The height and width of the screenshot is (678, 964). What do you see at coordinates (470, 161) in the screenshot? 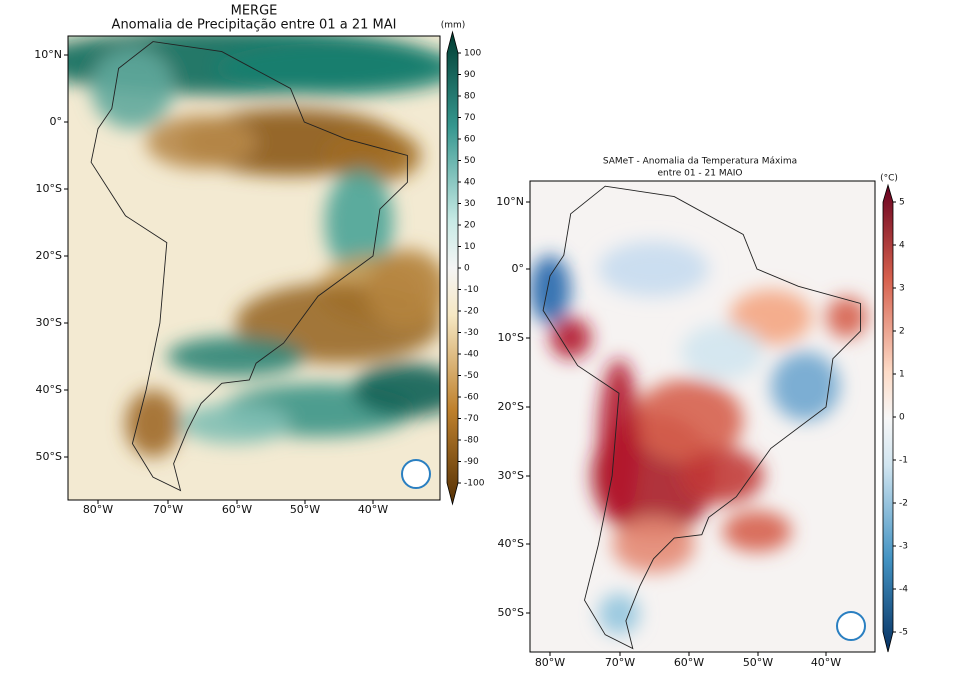
I see `colorbar-tick-label: 50` at bounding box center [470, 161].